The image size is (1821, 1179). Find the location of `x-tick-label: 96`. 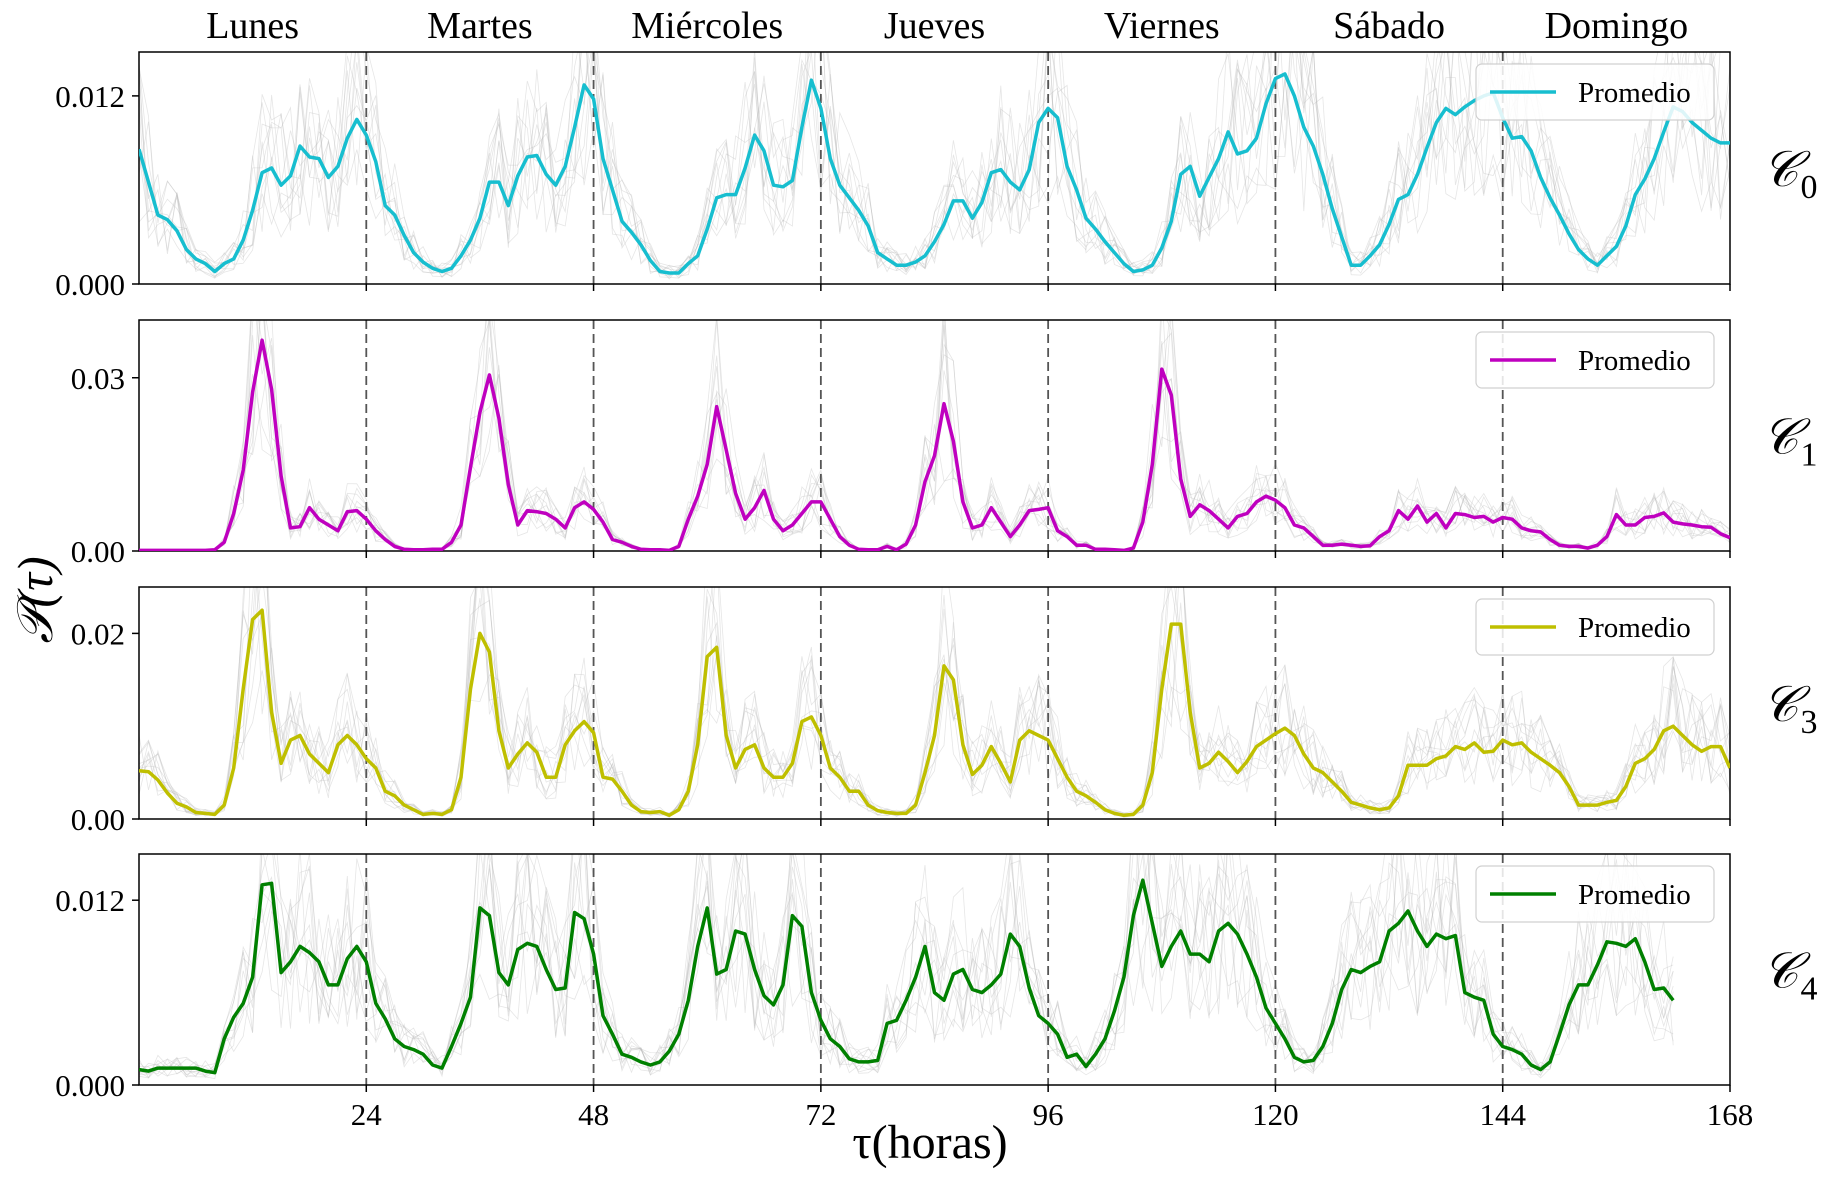

x-tick-label: 96 is located at coordinates (1048, 1114).